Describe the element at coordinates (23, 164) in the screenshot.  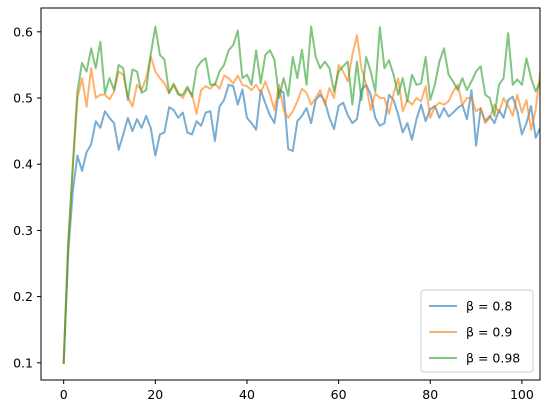
I see `y-tick-label: 0.4` at that location.